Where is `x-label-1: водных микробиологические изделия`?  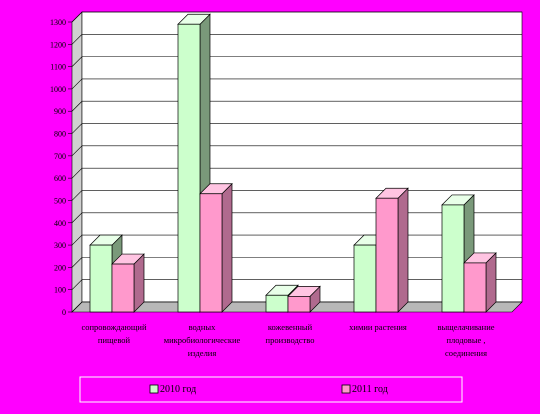
x-label-1: водных микробиологические изделия is located at coordinates (202, 340).